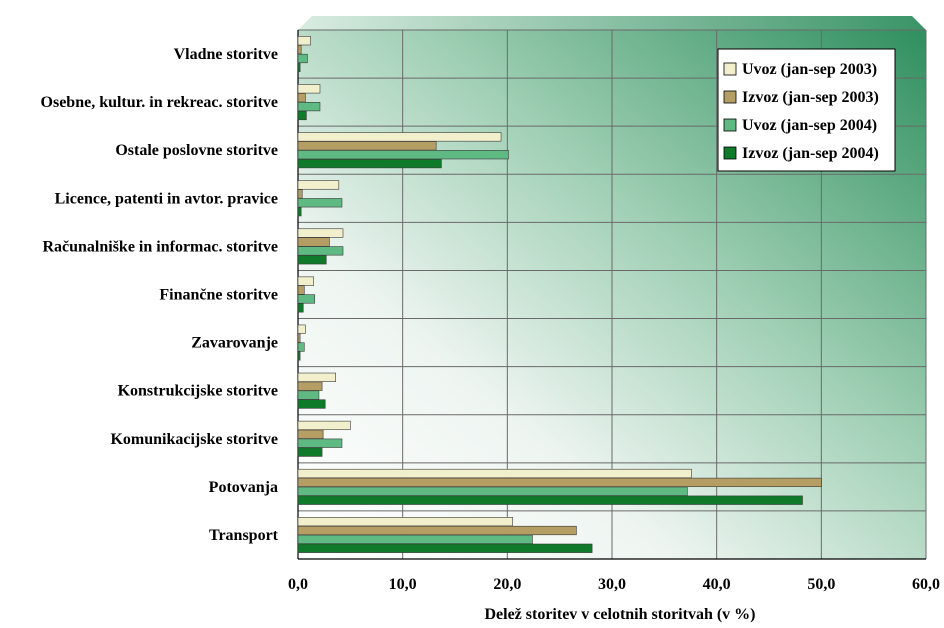 Image resolution: width=944 pixels, height=628 pixels. What do you see at coordinates (243, 487) in the screenshot?
I see `category-label: Potovanja` at bounding box center [243, 487].